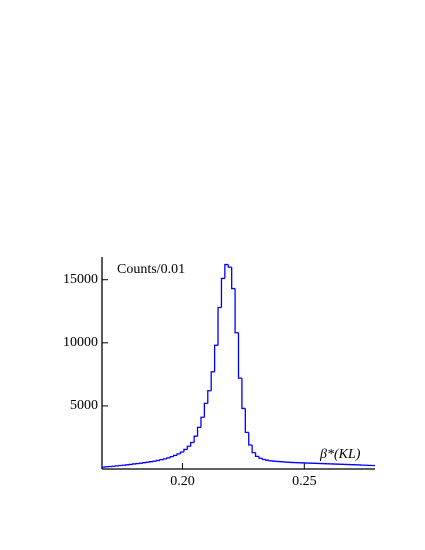 Image resolution: width=425 pixels, height=550 pixels. I want to click on y-tick-label: 10000, so click(80, 342).